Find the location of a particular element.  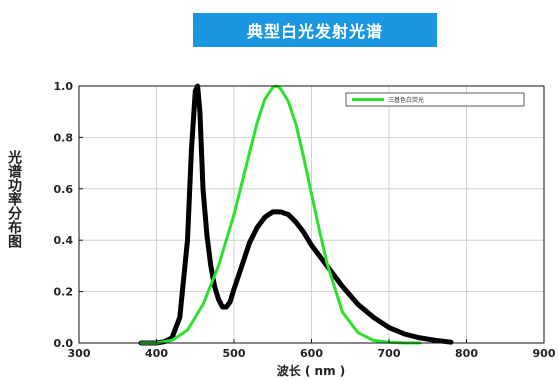

y-tick-label: 0.8 is located at coordinates (64, 137).